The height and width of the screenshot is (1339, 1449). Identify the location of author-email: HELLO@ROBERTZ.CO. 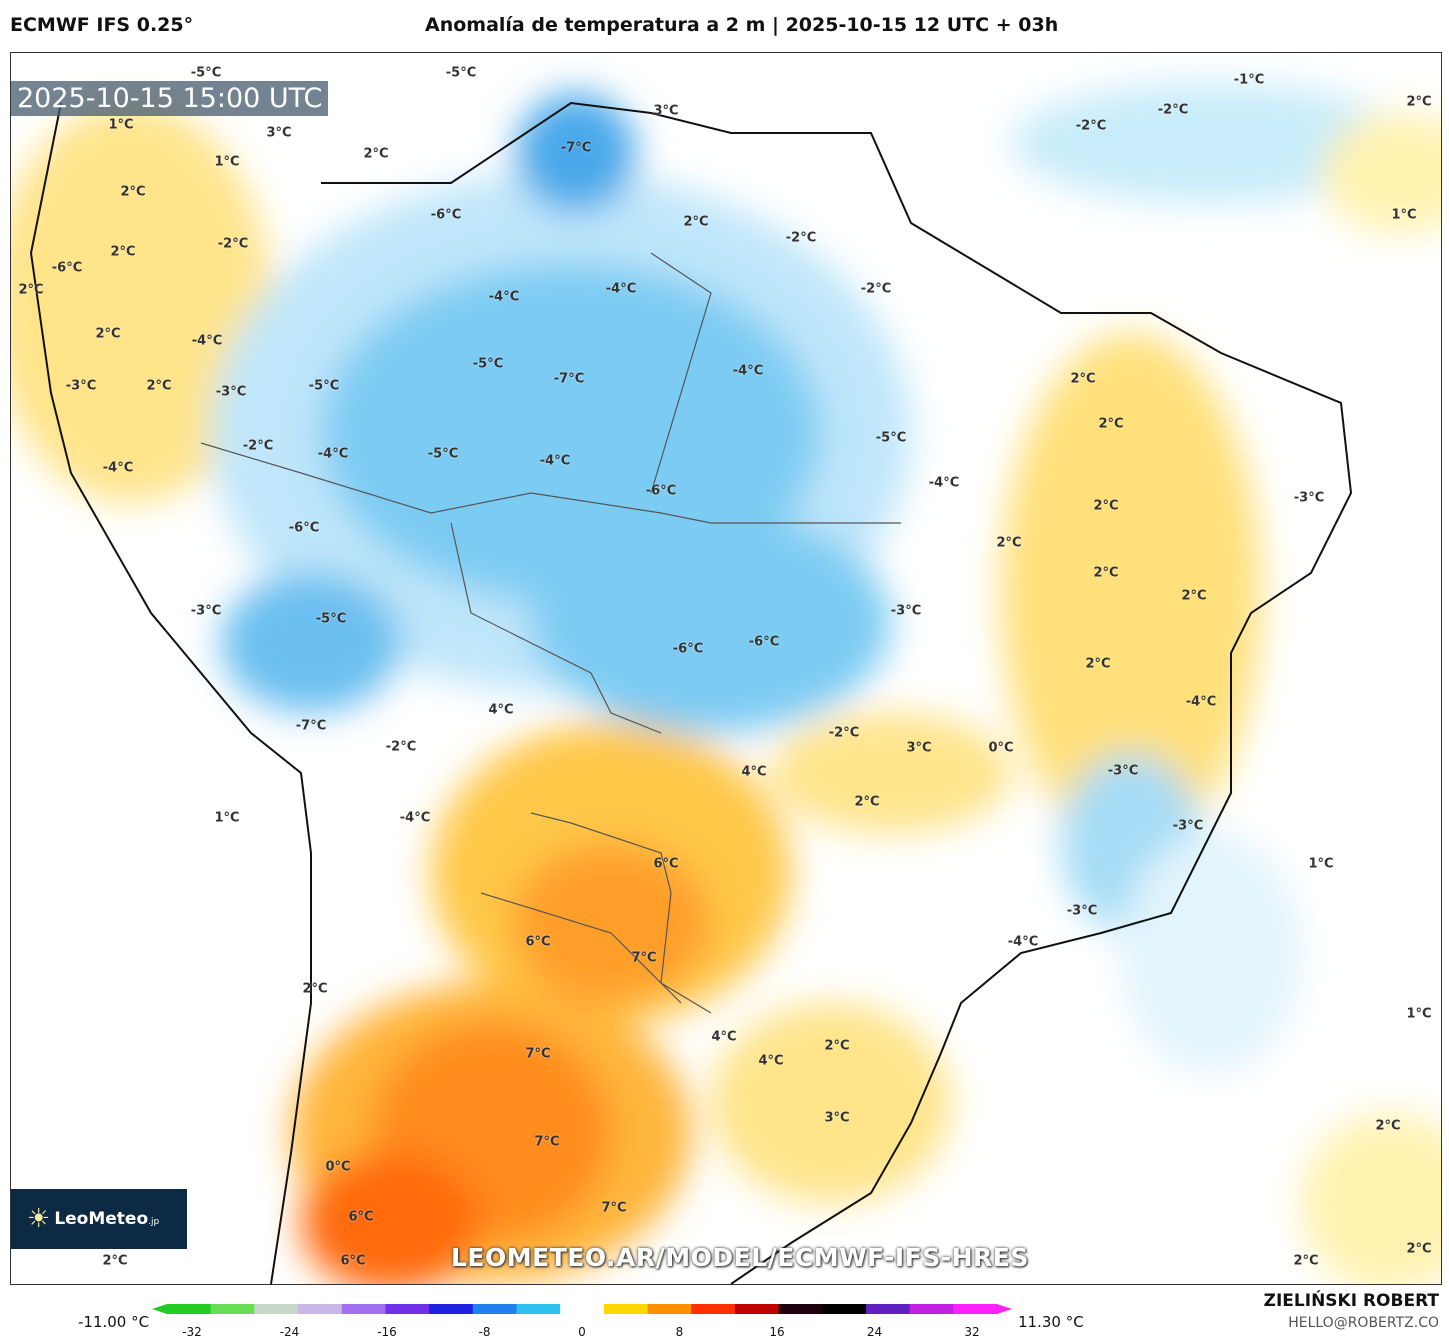
(1363, 1323).